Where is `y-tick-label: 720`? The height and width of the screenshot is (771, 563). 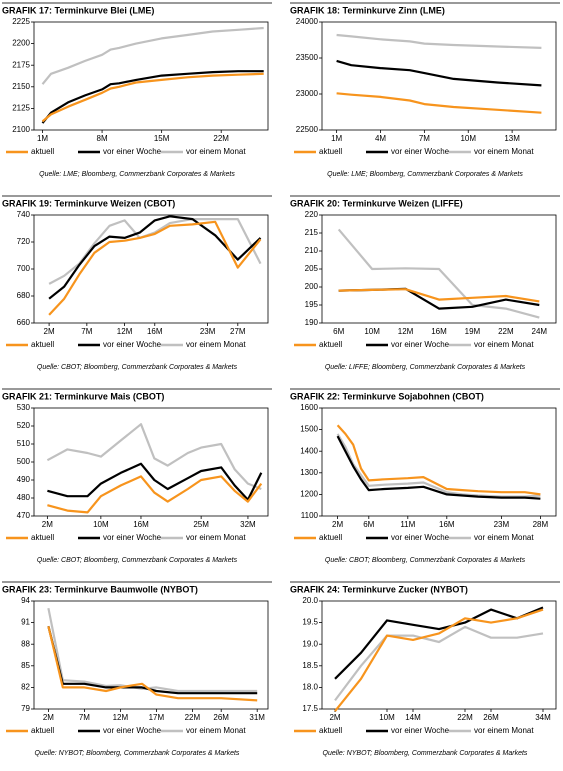
y-tick-label: 720 is located at coordinates (24, 241).